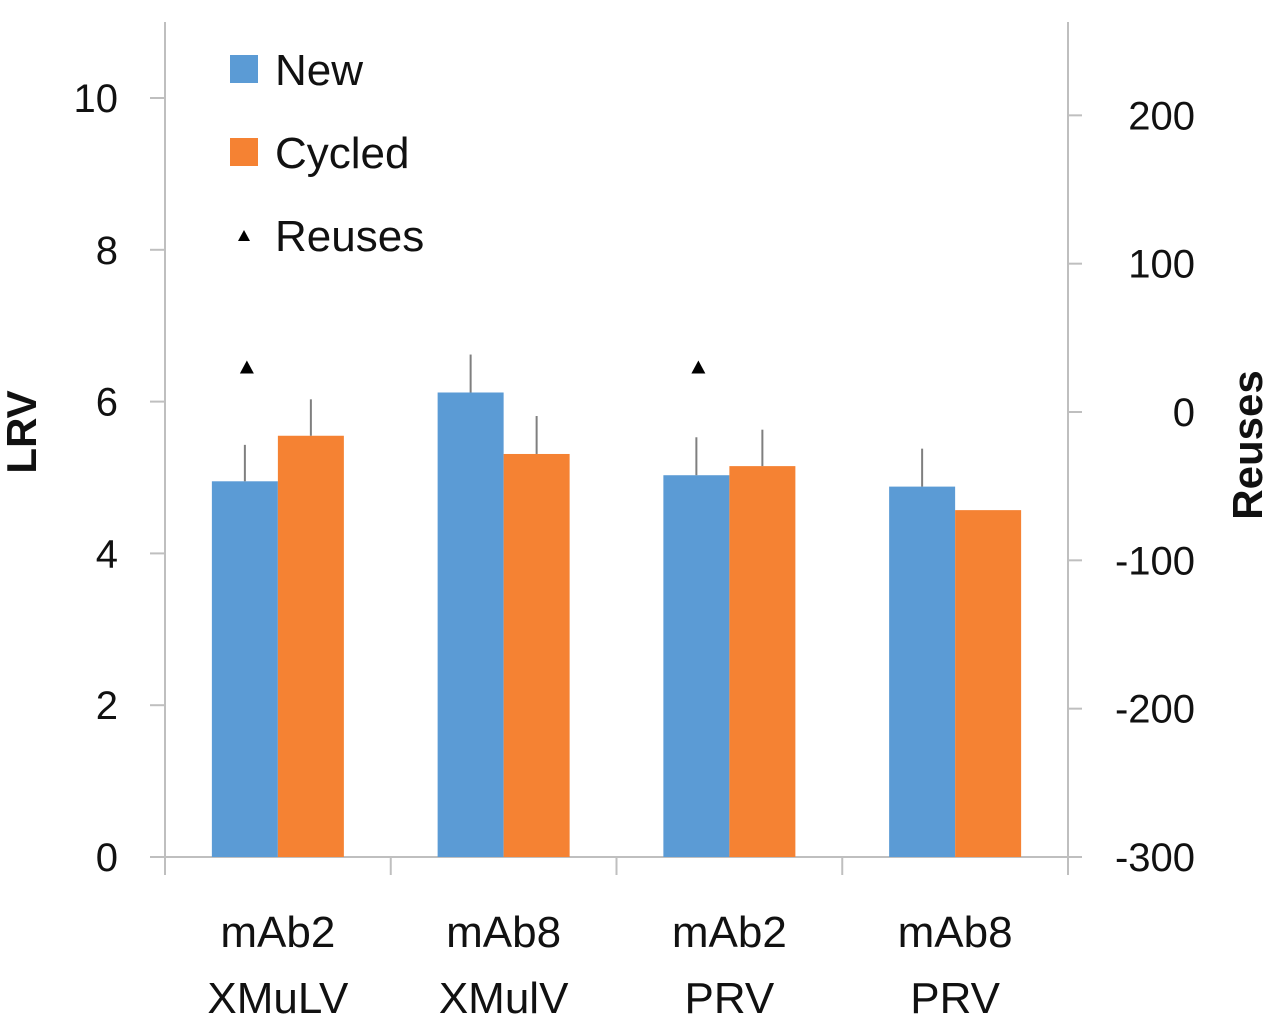  Describe the element at coordinates (1184, 413) in the screenshot. I see `y2-tick-label: 0` at that location.